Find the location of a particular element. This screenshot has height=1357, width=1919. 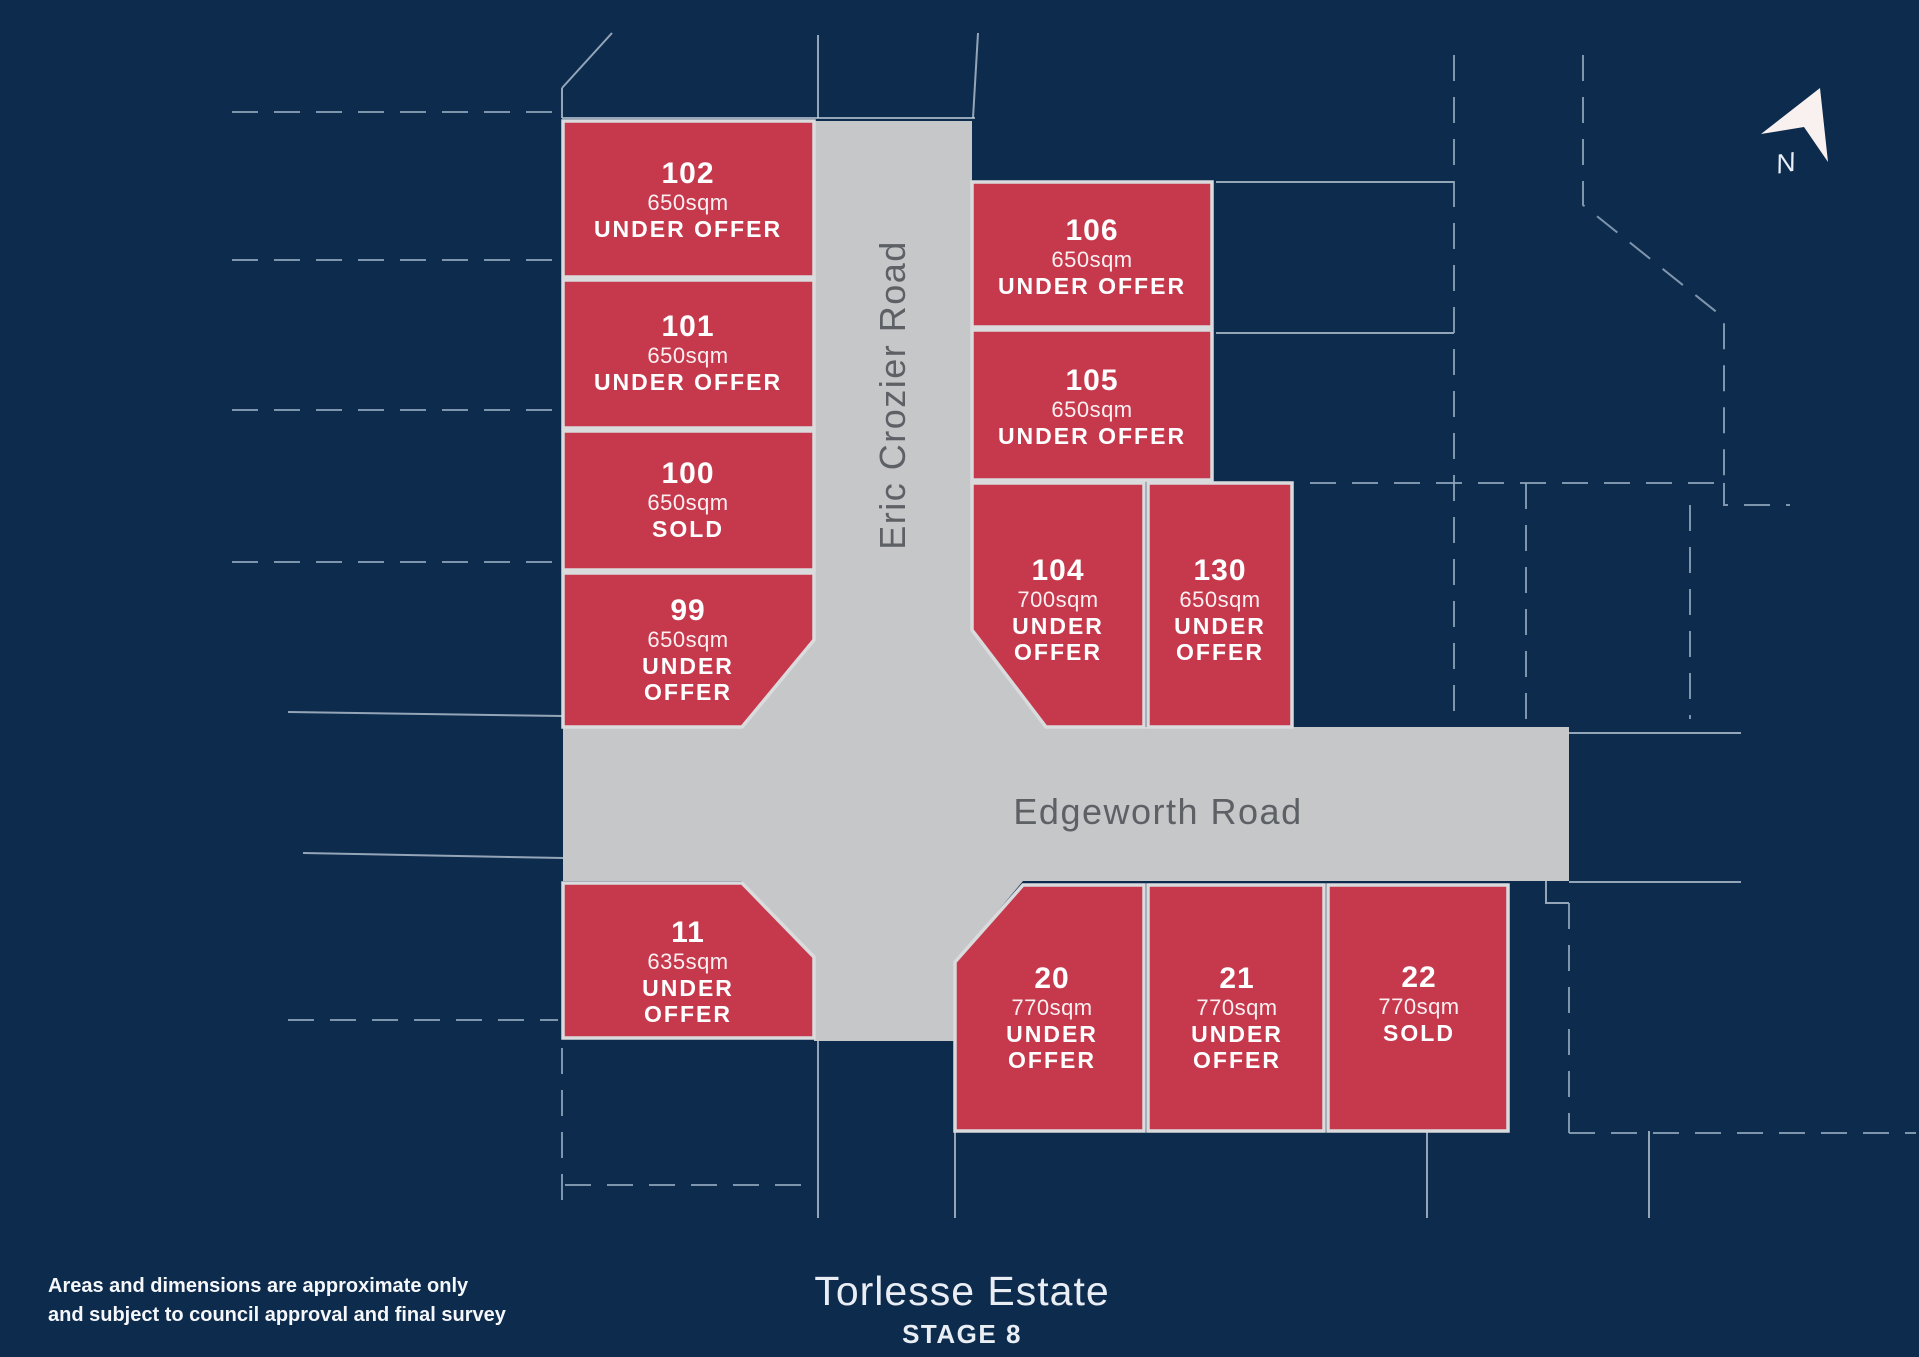

lot-11-region is located at coordinates (688, 960).